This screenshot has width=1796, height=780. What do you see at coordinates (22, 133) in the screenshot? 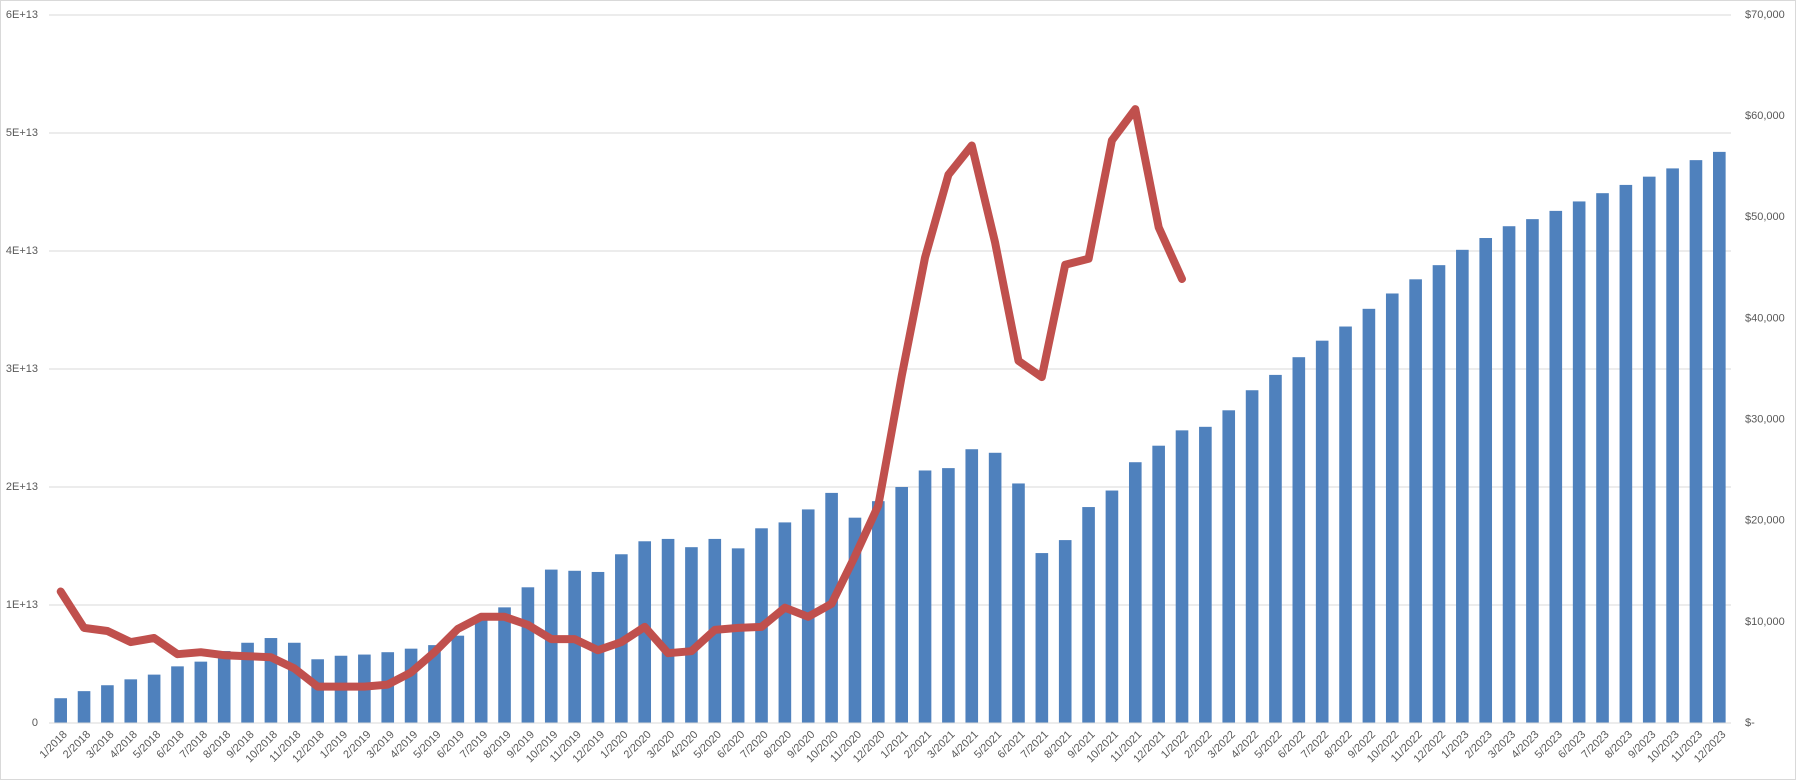
I see `y-tick-label: 5E+13` at bounding box center [22, 133].